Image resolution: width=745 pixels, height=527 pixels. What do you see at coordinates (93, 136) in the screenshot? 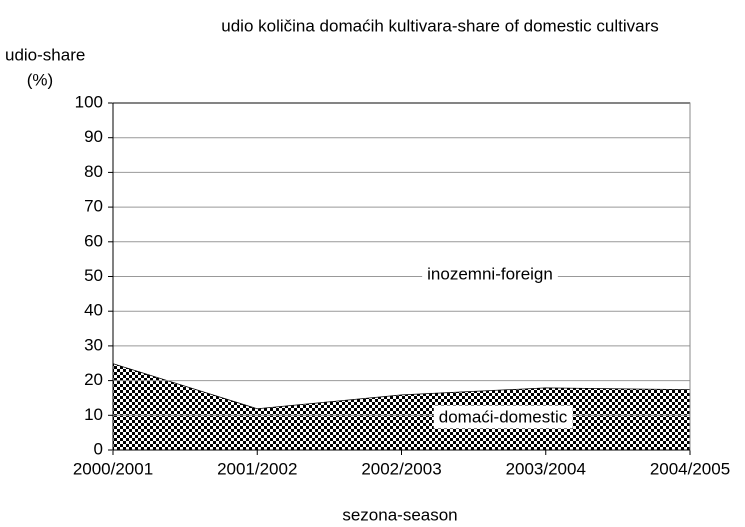
I see `y-tick-label: 90` at bounding box center [93, 136].